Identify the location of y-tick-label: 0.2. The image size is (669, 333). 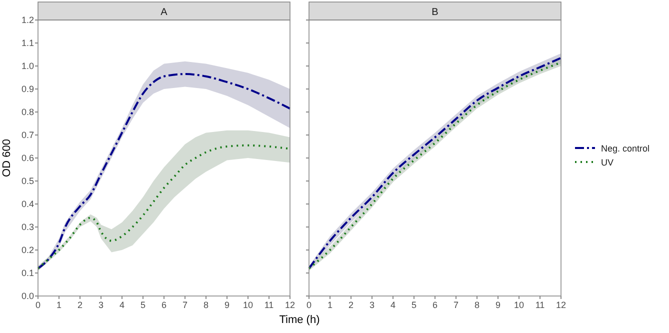
(27, 250).